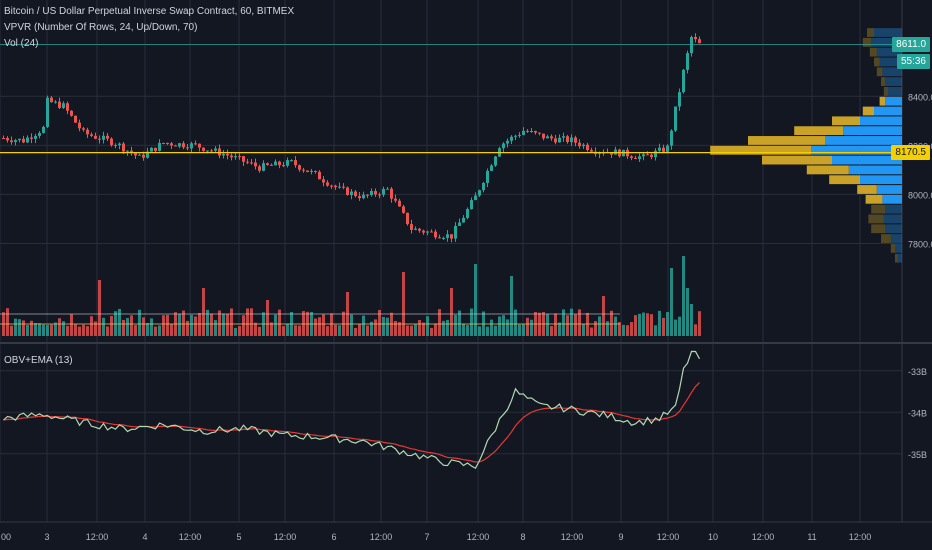 The image size is (932, 550). I want to click on time-tick-label: 10, so click(713, 537).